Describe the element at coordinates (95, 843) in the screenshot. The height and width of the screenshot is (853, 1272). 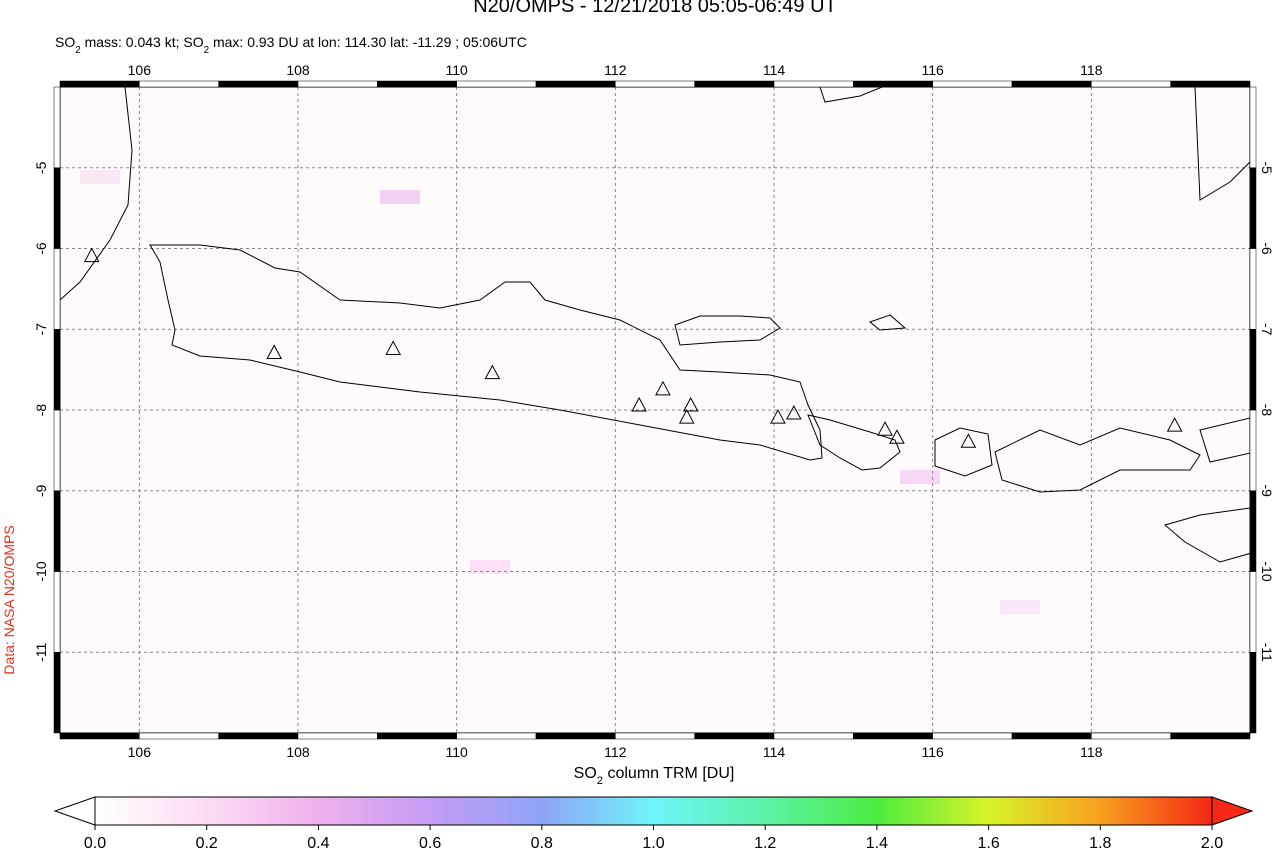
I see `colorbar-tick-label: 0.0` at that location.